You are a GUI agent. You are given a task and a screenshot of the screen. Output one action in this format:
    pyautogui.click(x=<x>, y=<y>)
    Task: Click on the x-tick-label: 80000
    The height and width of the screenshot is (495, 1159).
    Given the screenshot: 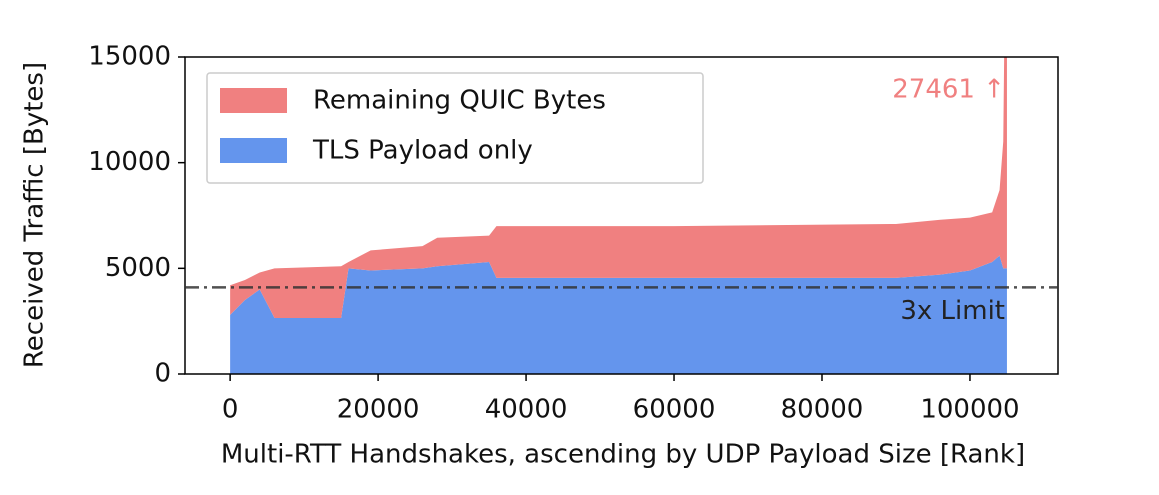 What is the action you would take?
    pyautogui.click(x=822, y=410)
    